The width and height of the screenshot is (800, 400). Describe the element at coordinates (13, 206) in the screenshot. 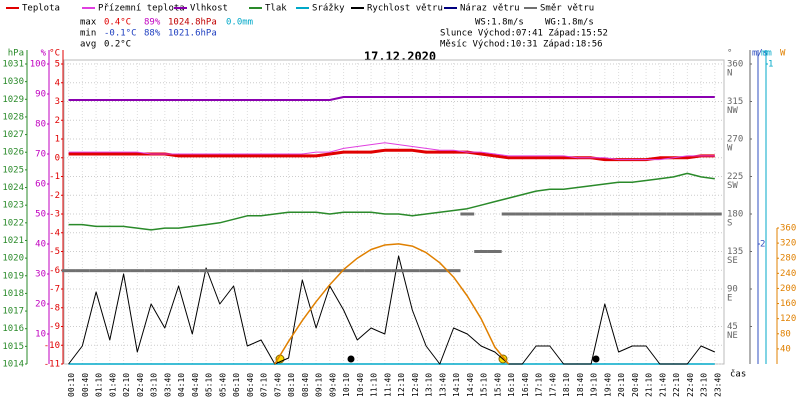

I see `y-tick-label: 1023` at that location.